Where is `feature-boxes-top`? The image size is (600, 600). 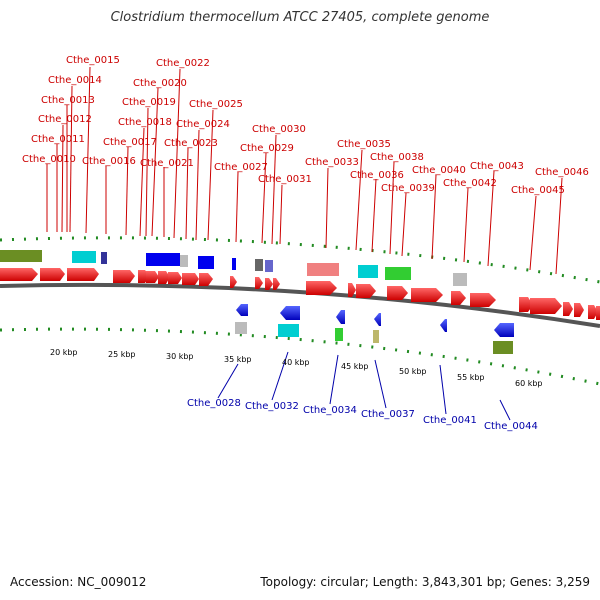
feature-boxes-top is located at coordinates (233, 268).